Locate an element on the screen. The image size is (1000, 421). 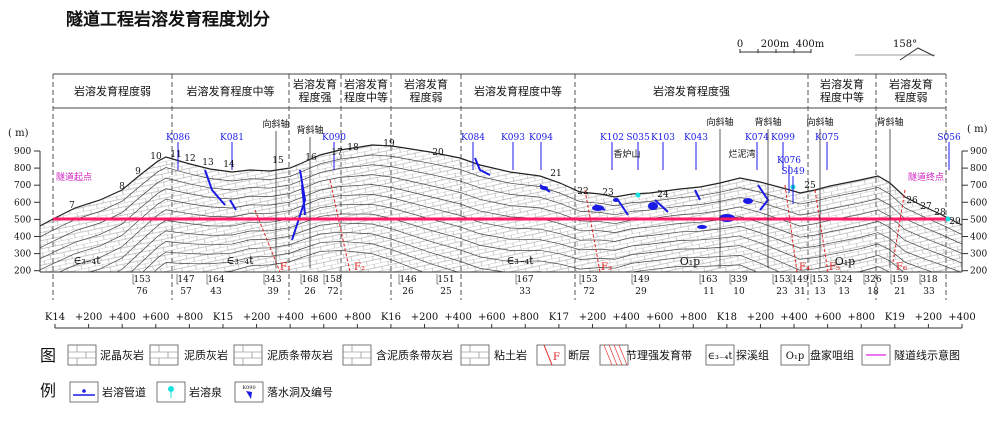
section-point-number: 8 is located at coordinates (122, 187).